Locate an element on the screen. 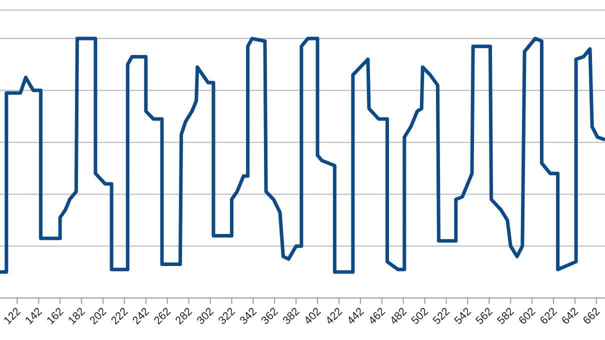 The height and width of the screenshot is (340, 605). x-tick-label: 462 is located at coordinates (377, 317).